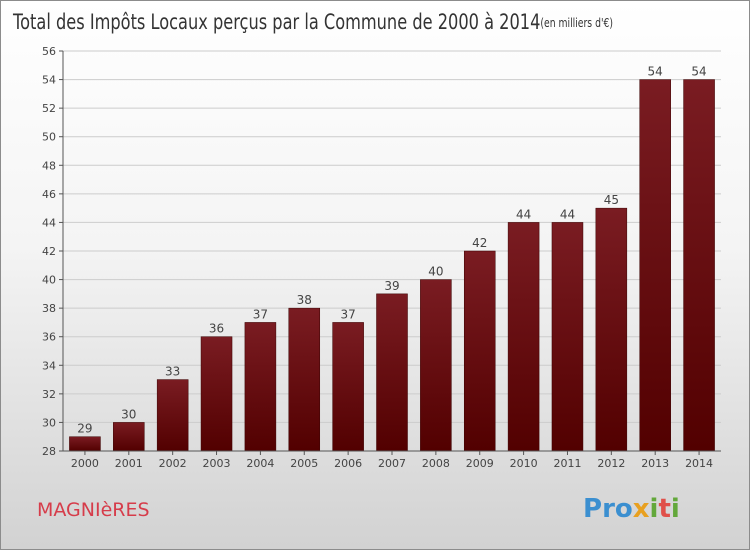 Image resolution: width=750 pixels, height=551 pixels. What do you see at coordinates (49, 394) in the screenshot?
I see `y-tick-label: 32` at bounding box center [49, 394].